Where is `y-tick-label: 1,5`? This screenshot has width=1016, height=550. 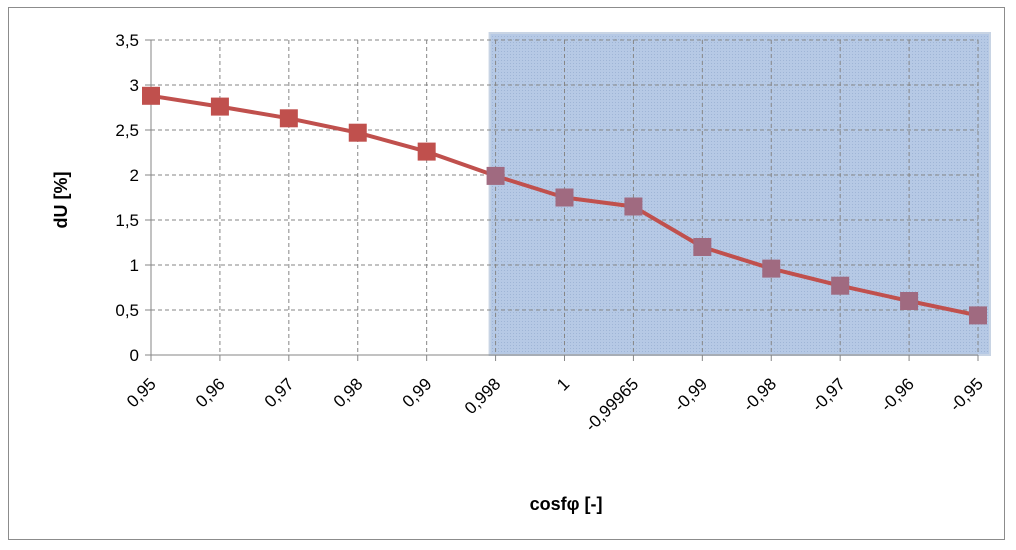
y-tick-label: 1,5 is located at coordinates (127, 220).